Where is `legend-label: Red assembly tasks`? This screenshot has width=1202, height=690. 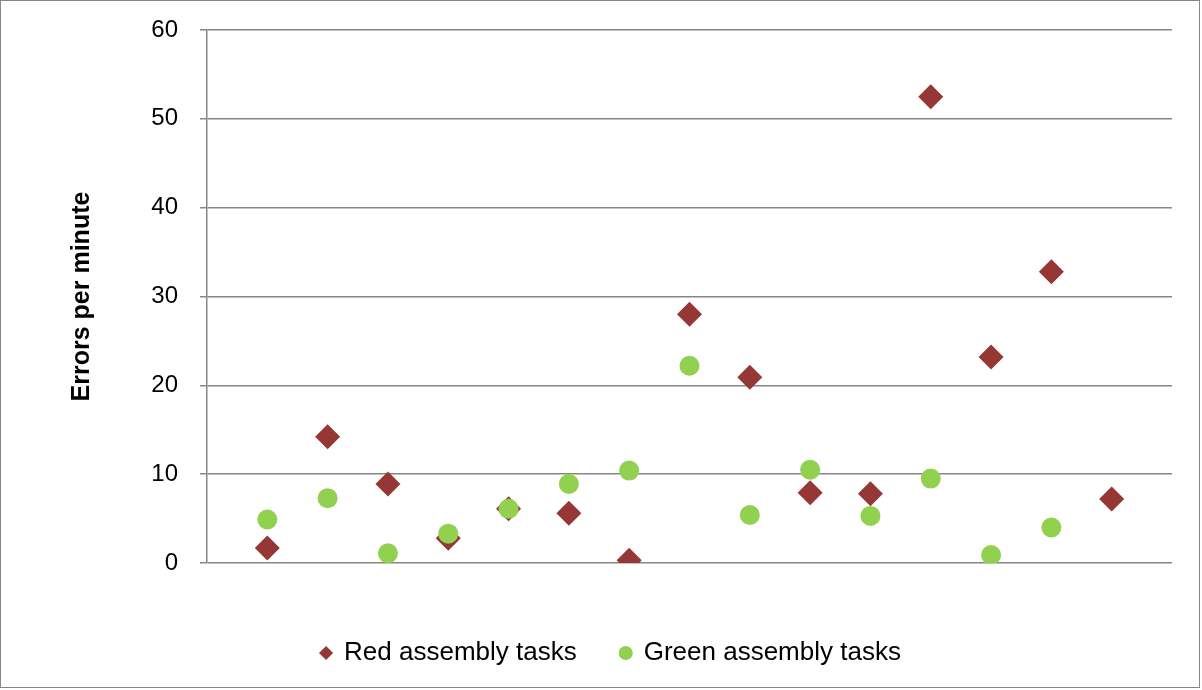 legend-label: Red assembly tasks is located at coordinates (460, 651).